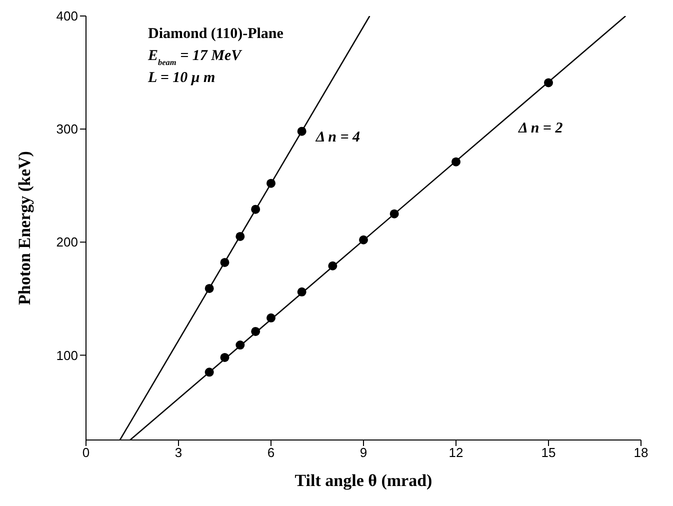  What do you see at coordinates (216, 34) in the screenshot?
I see `annotation: Diamond (110)-Plane` at bounding box center [216, 34].